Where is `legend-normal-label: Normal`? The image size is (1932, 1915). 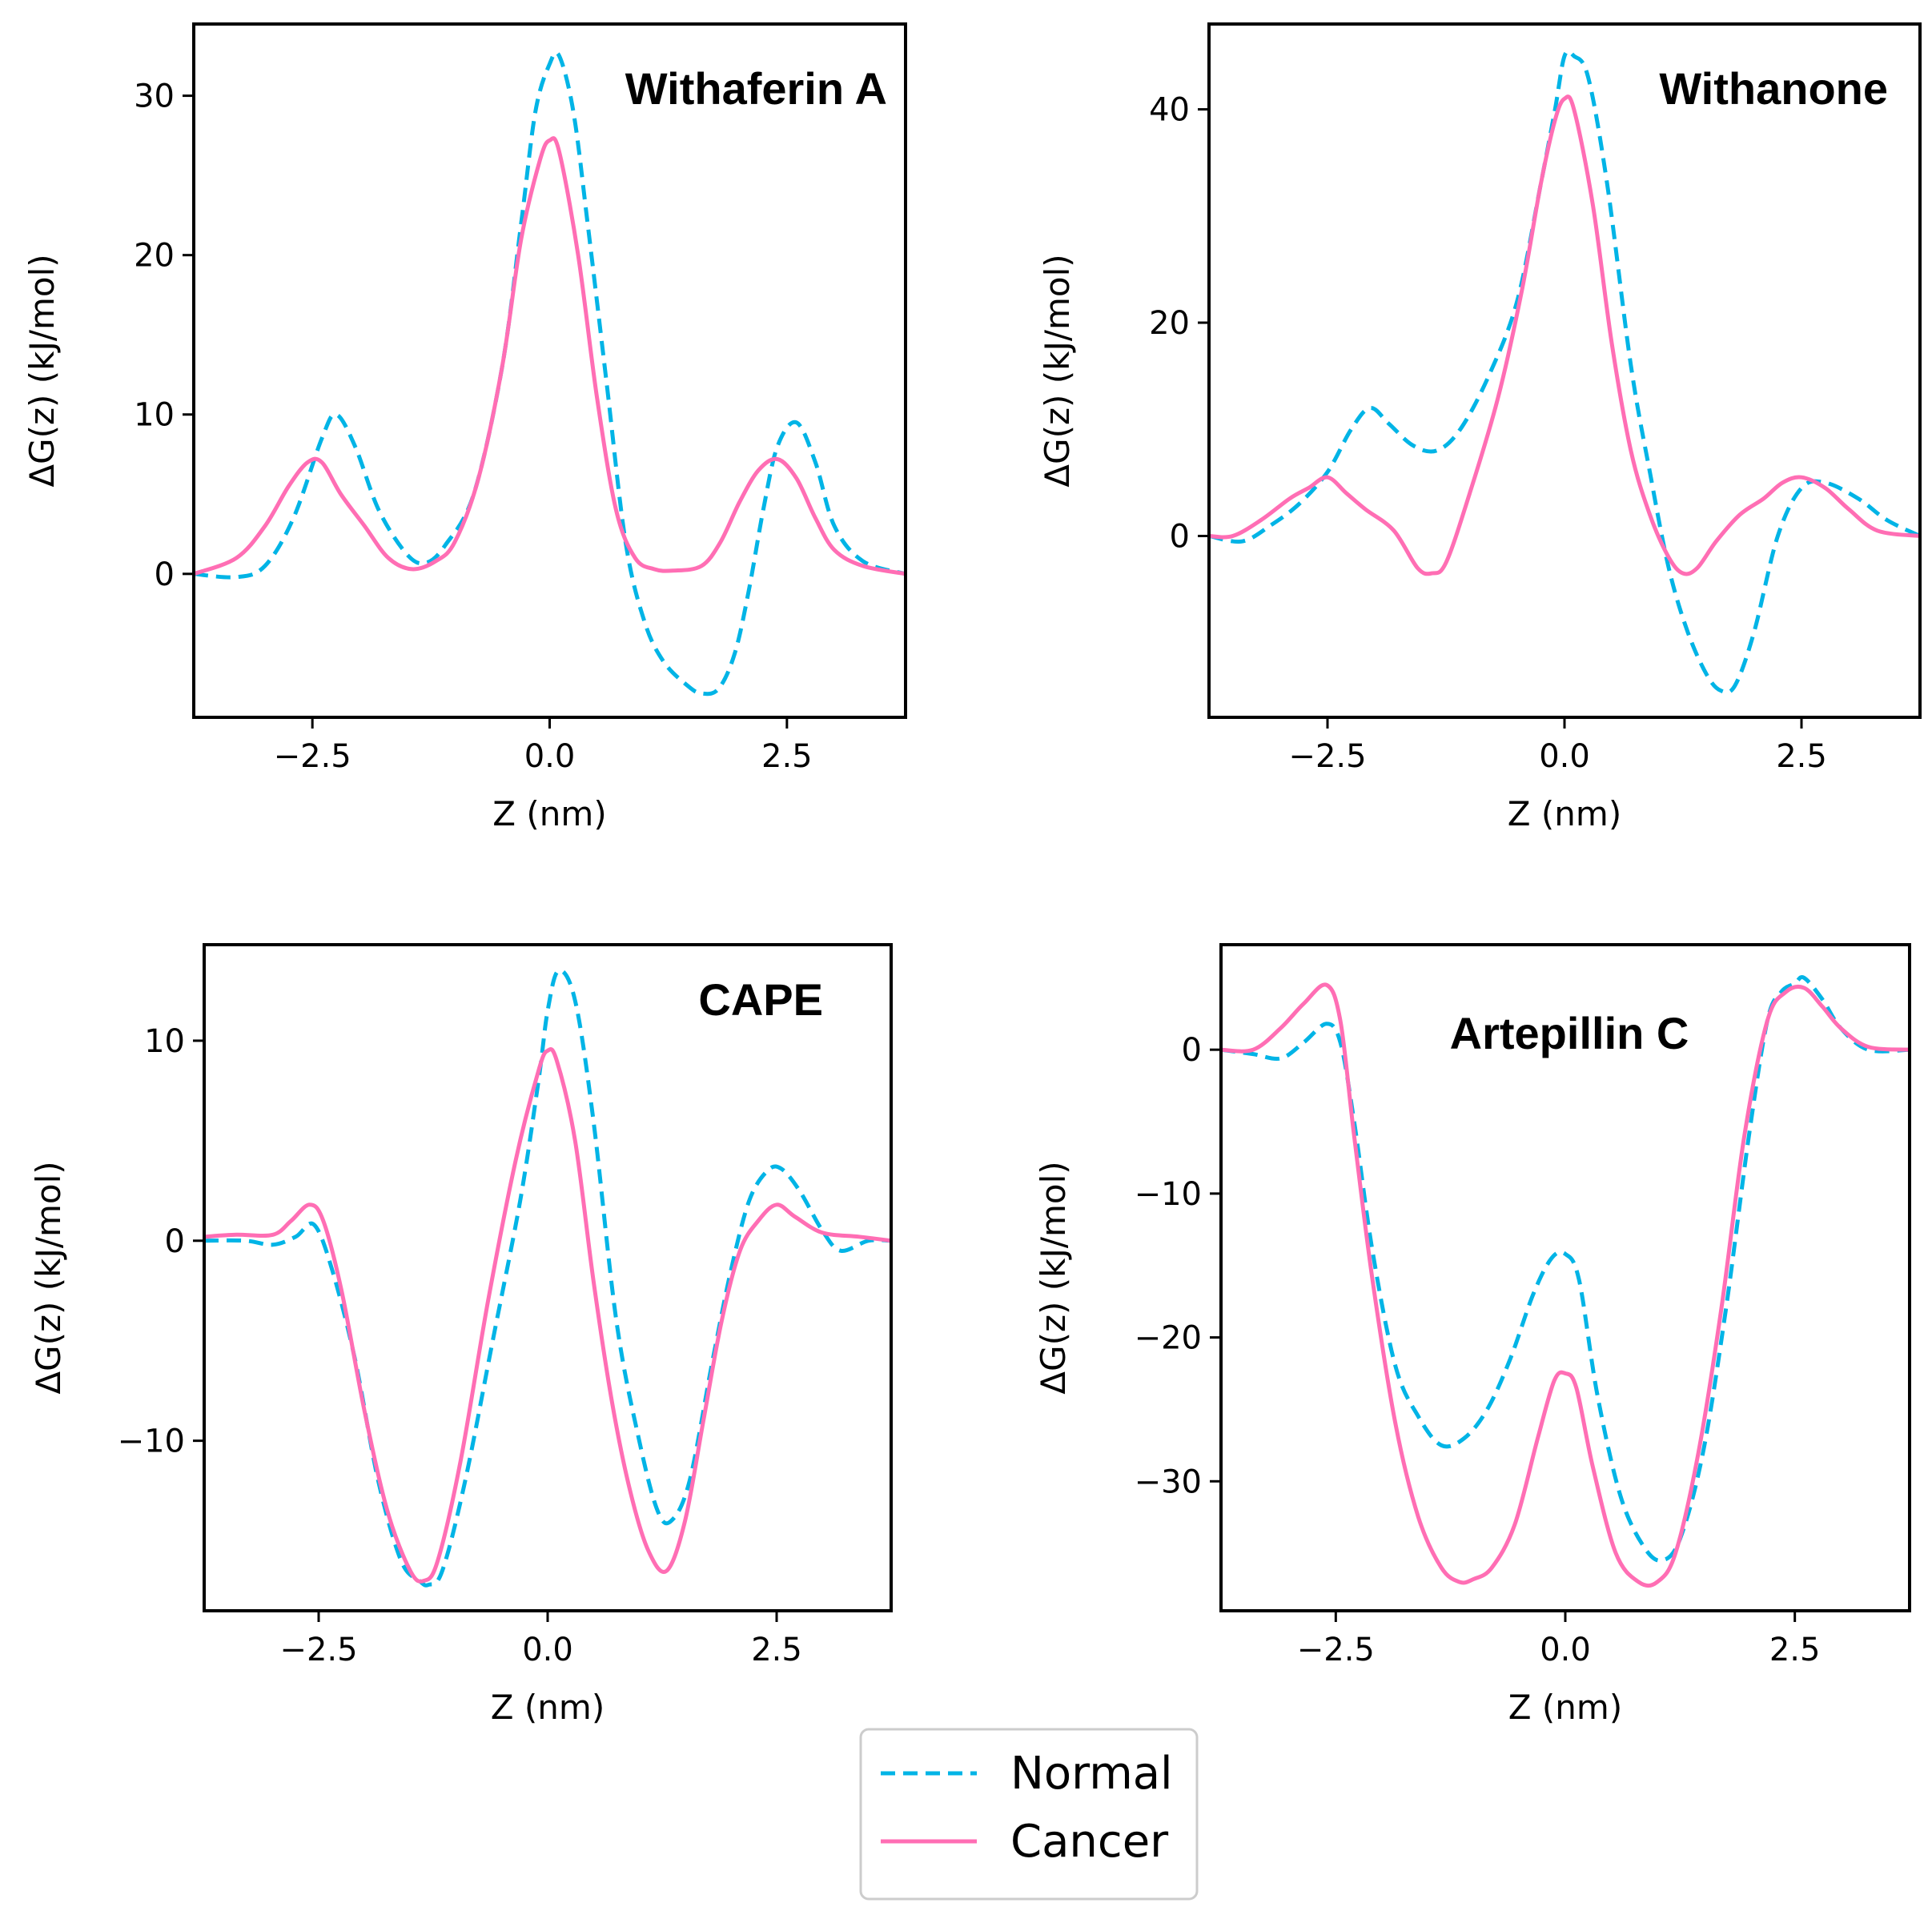 legend-normal-label: Normal is located at coordinates (1091, 1774).